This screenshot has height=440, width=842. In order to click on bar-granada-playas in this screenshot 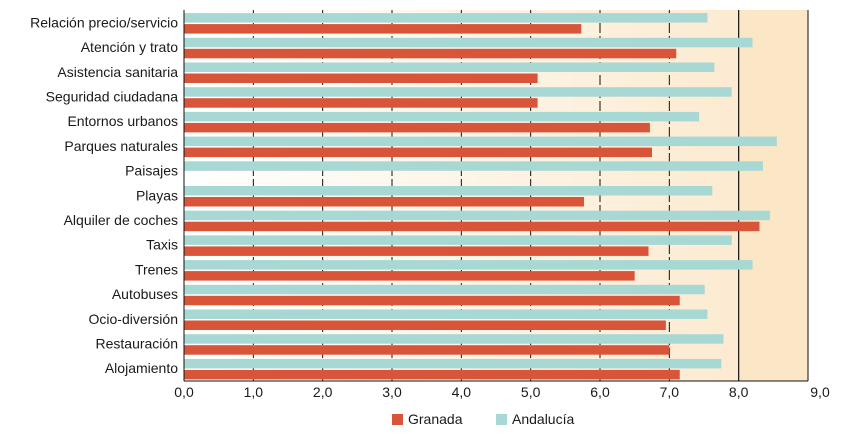, I will do `click(384, 202)`.